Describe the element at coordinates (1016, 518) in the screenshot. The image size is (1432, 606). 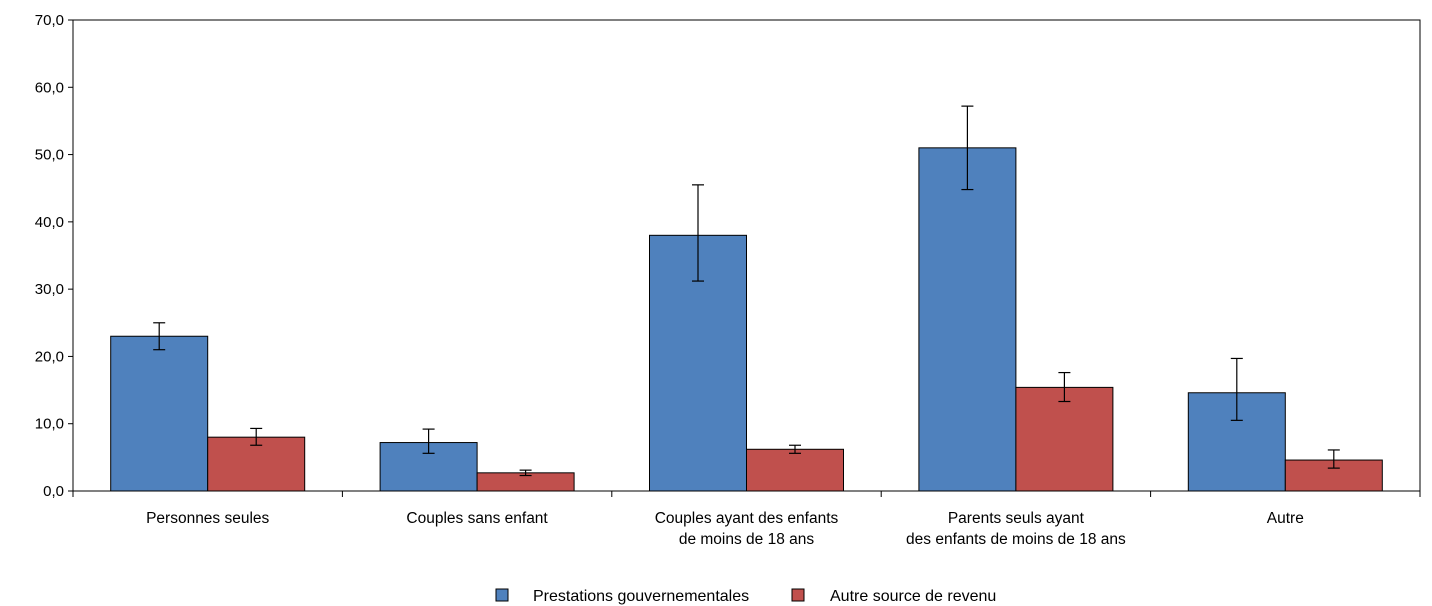
I see `x-category-label: Parents seuls ayant` at that location.